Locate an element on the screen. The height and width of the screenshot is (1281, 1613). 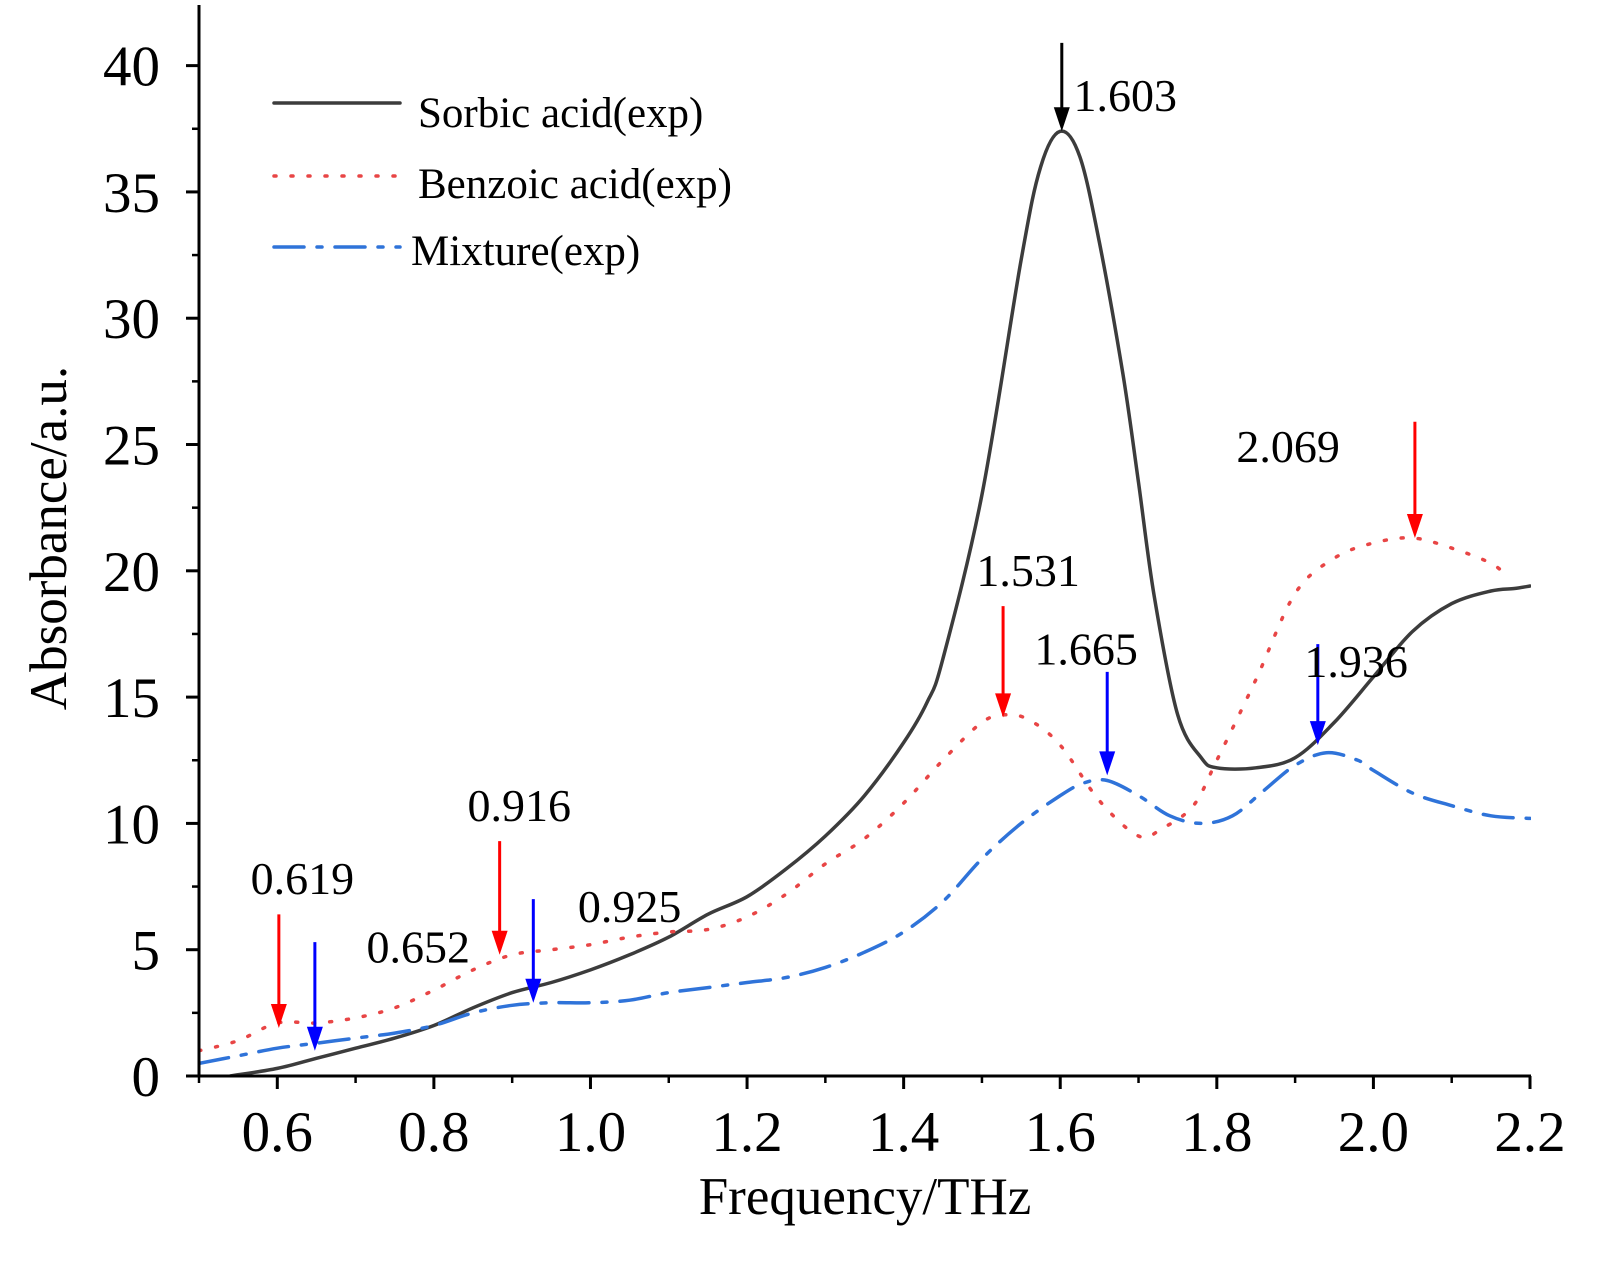
x-tick-label: 0.6 is located at coordinates (277, 1132).